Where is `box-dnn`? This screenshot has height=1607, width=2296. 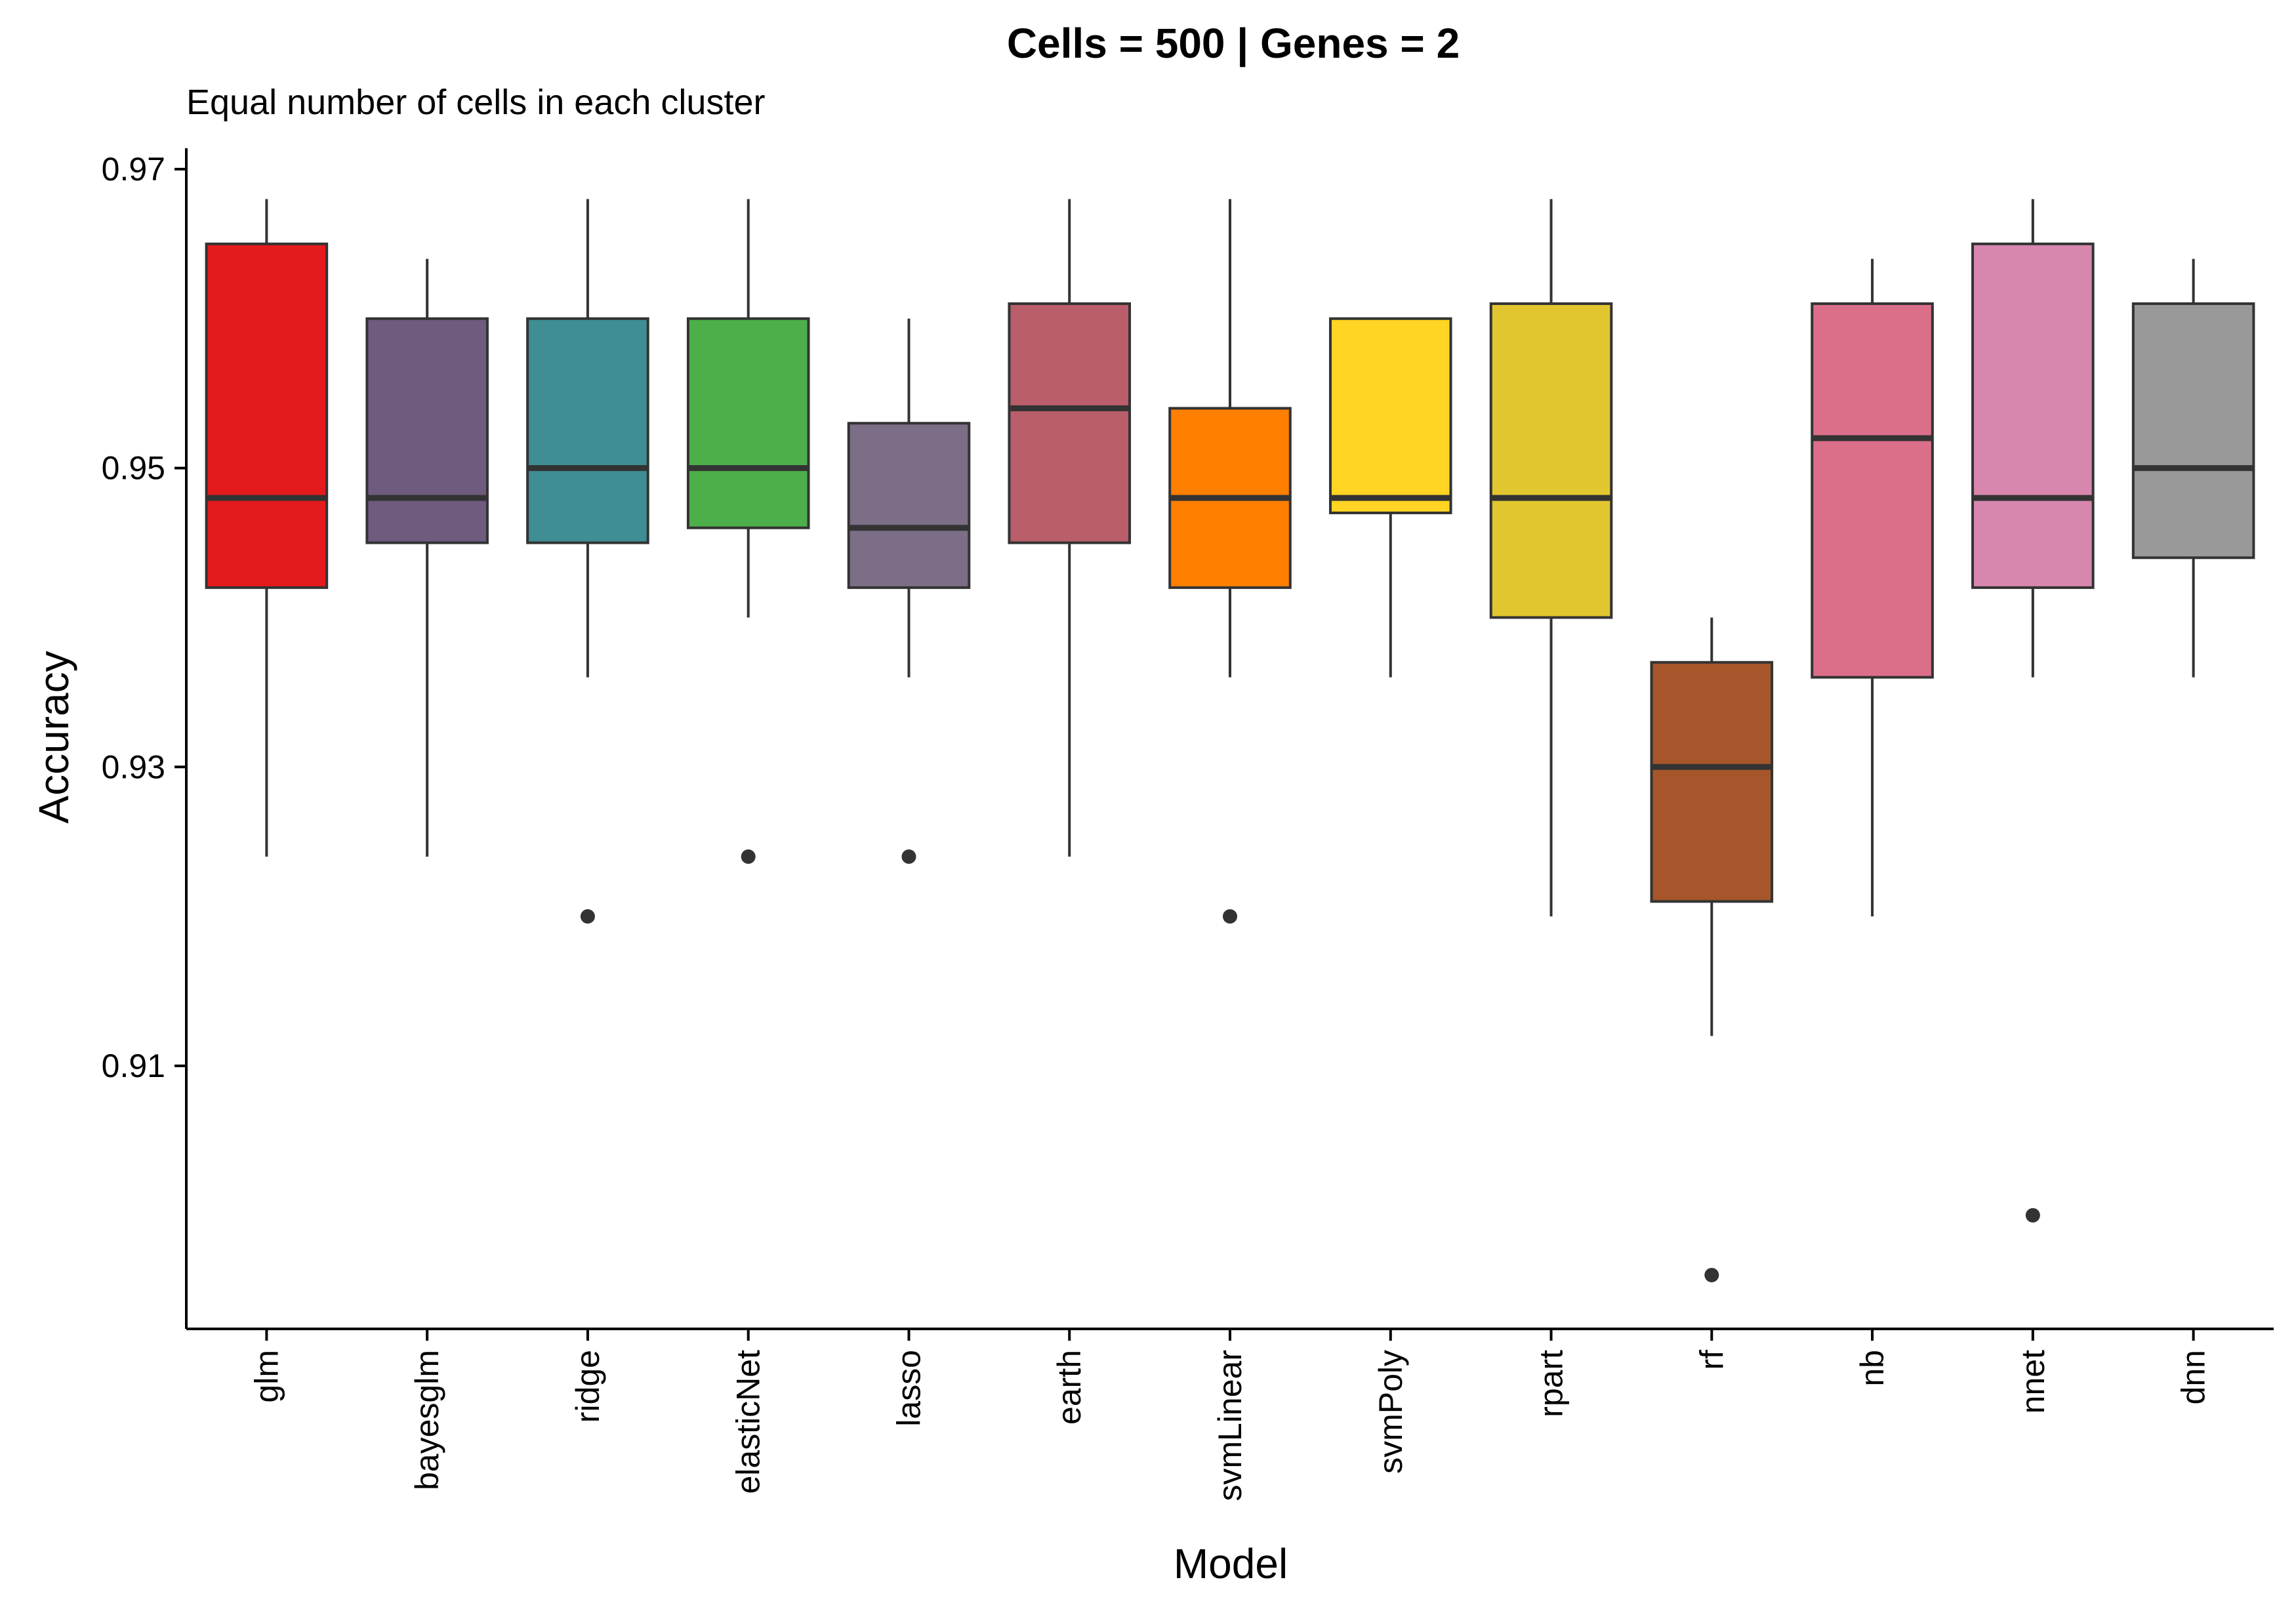 box-dnn is located at coordinates (2193, 468).